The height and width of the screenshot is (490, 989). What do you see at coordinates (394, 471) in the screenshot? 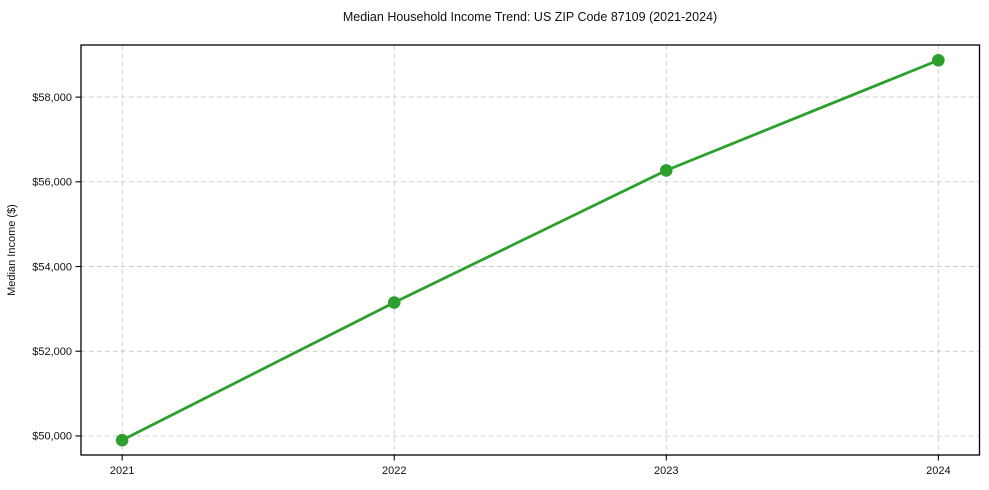
I see `x-tick-label: 2022` at bounding box center [394, 471].